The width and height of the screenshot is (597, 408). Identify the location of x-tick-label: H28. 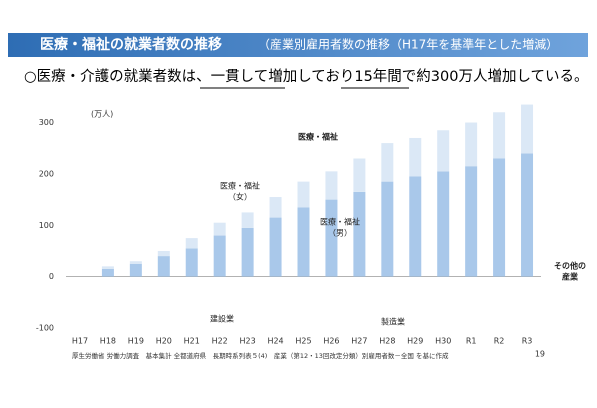
(387, 341).